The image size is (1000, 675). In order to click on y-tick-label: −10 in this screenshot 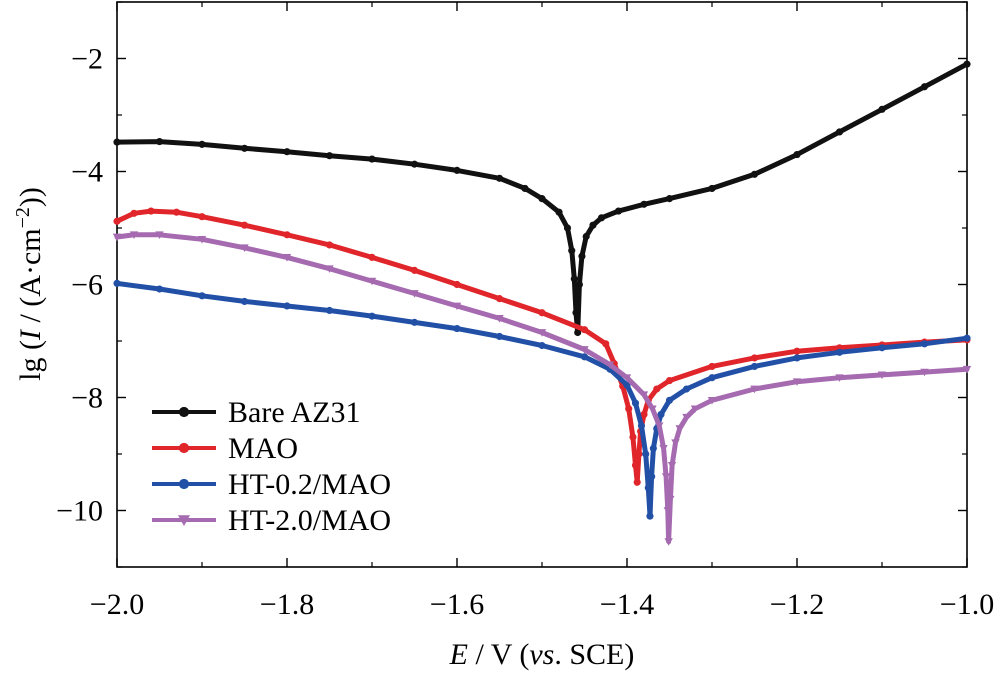, I will do `click(79, 511)`.